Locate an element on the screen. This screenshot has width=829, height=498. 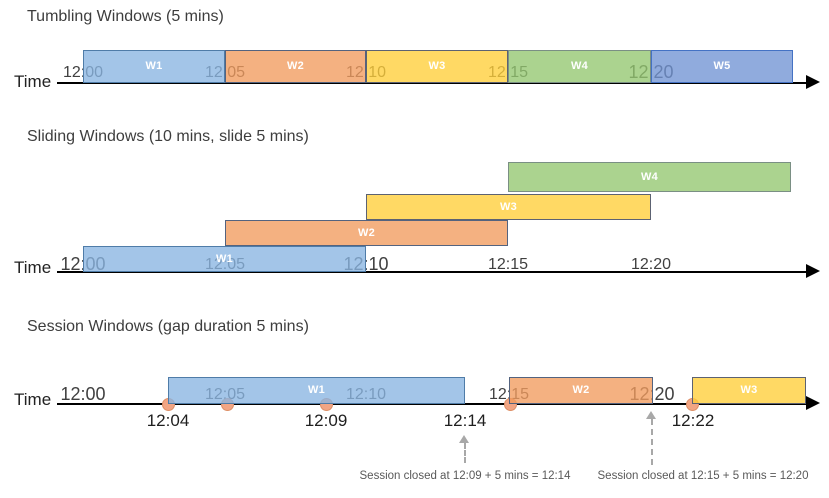
section-title-sliding: Sliding Windows (10 mins, slide 5 mins) is located at coordinates (168, 136).